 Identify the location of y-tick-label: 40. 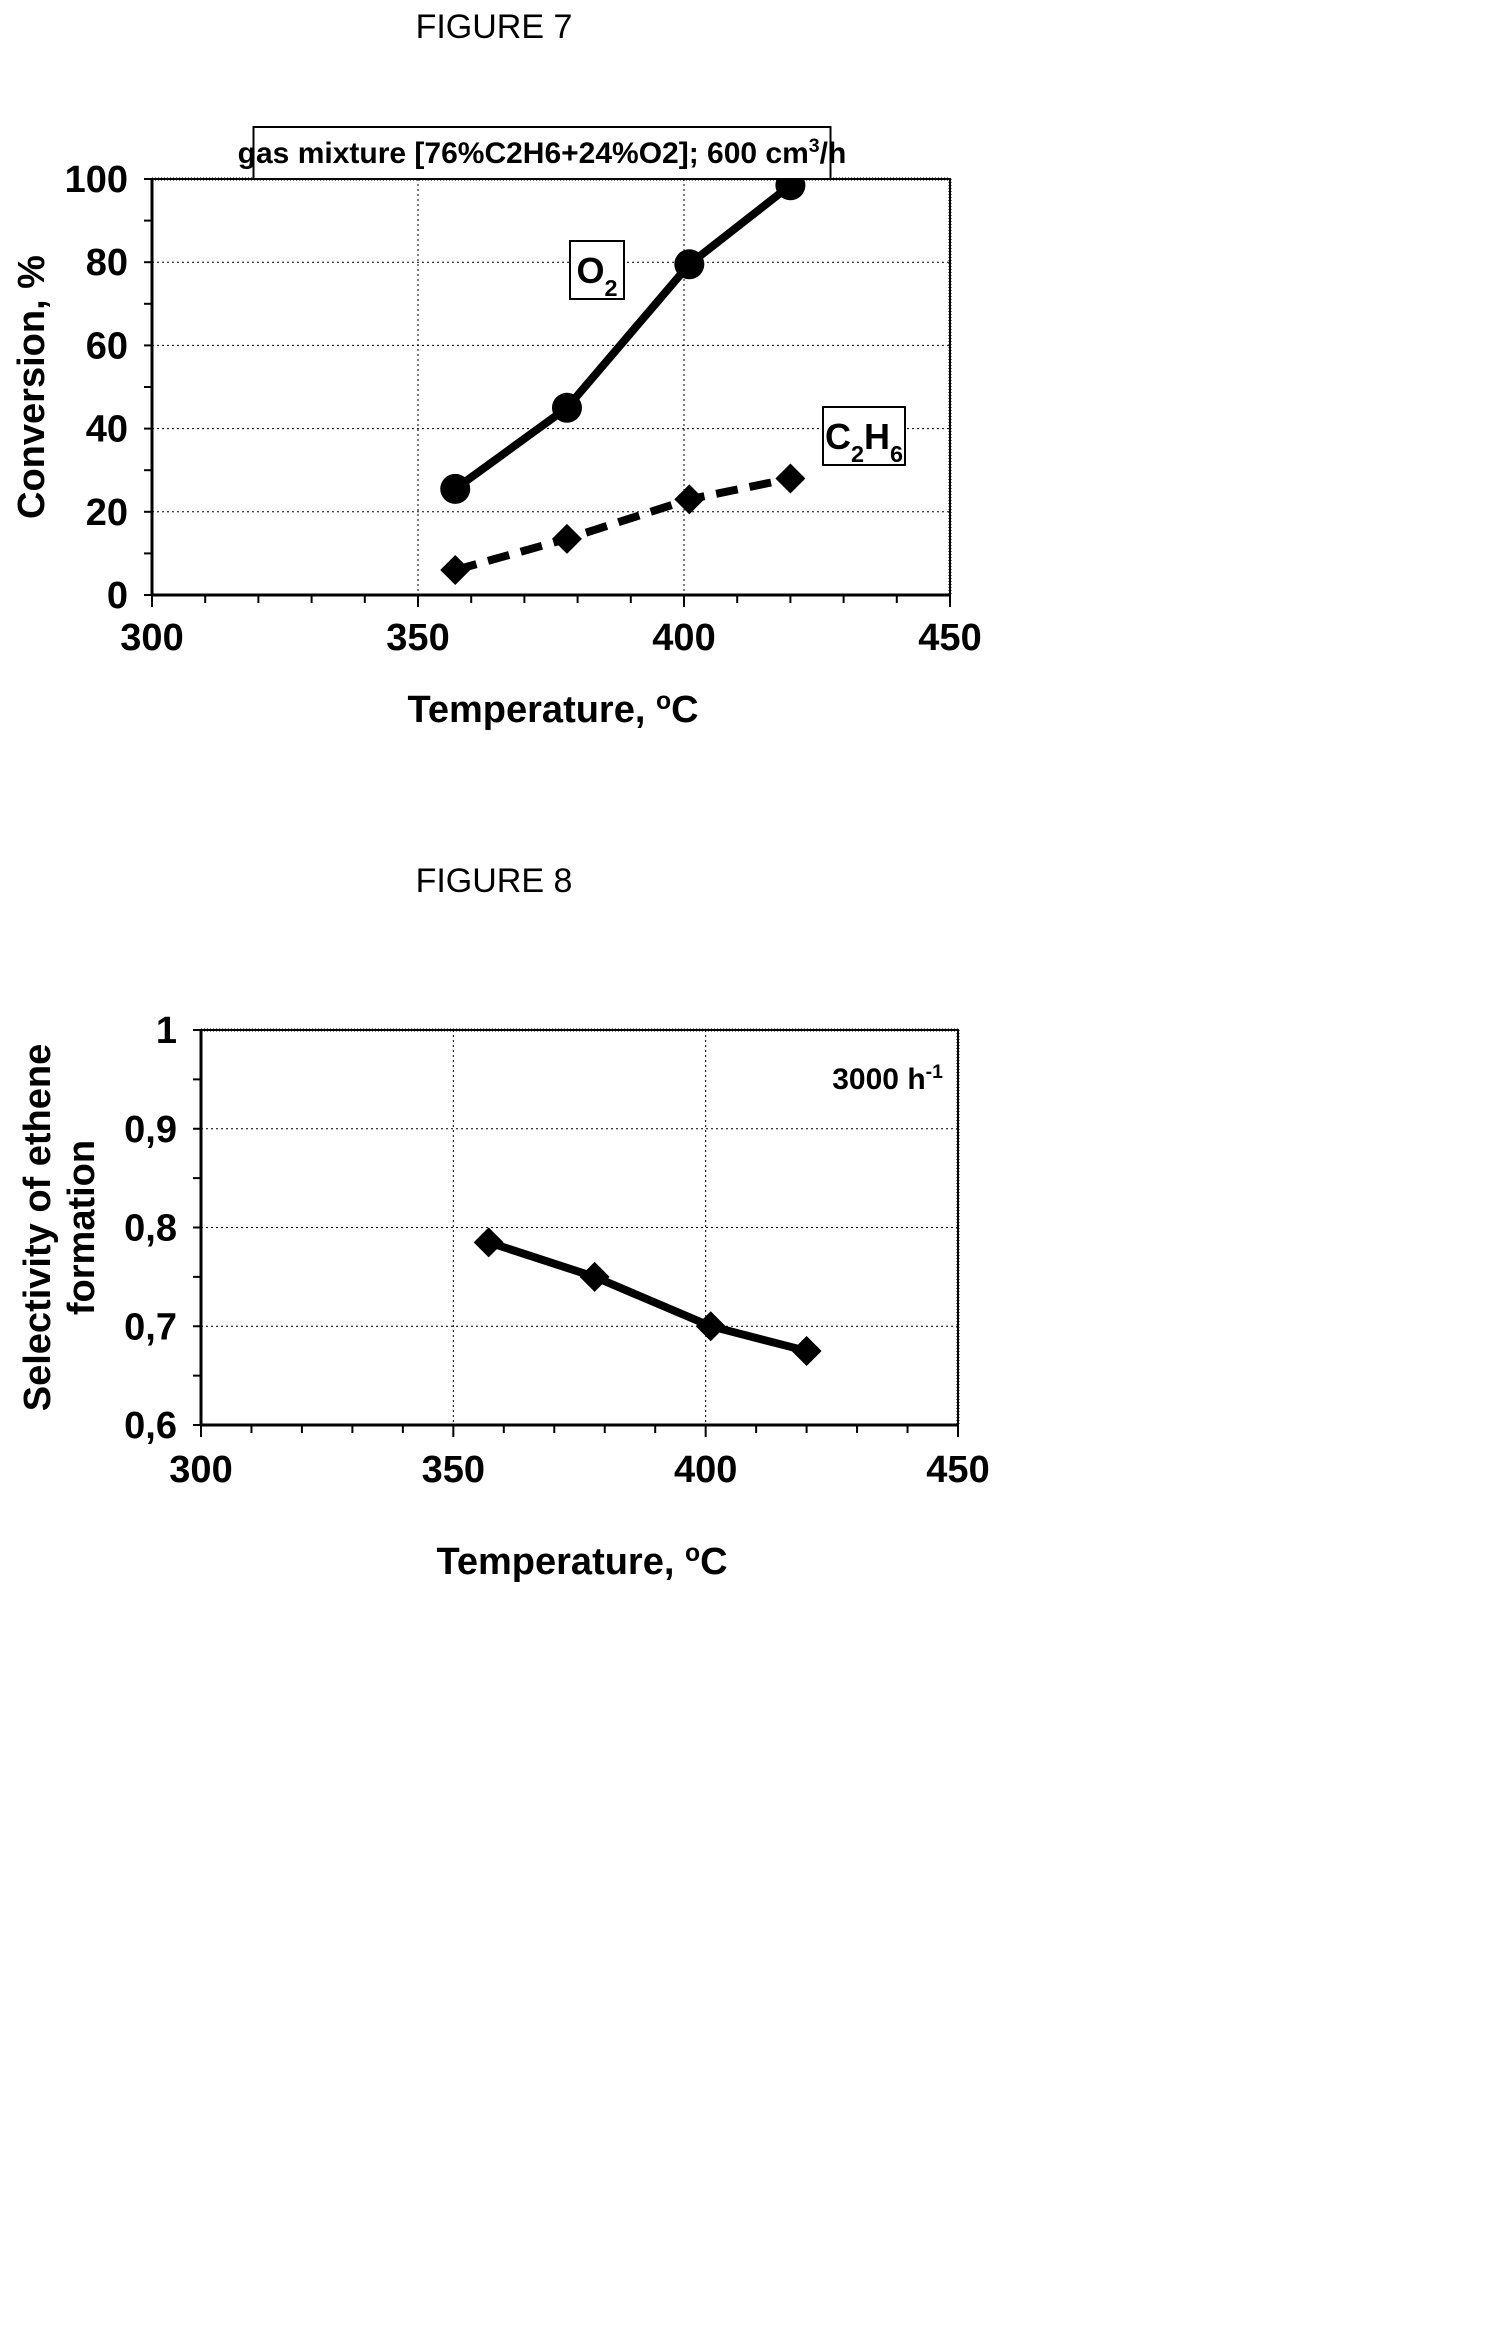
(107, 430).